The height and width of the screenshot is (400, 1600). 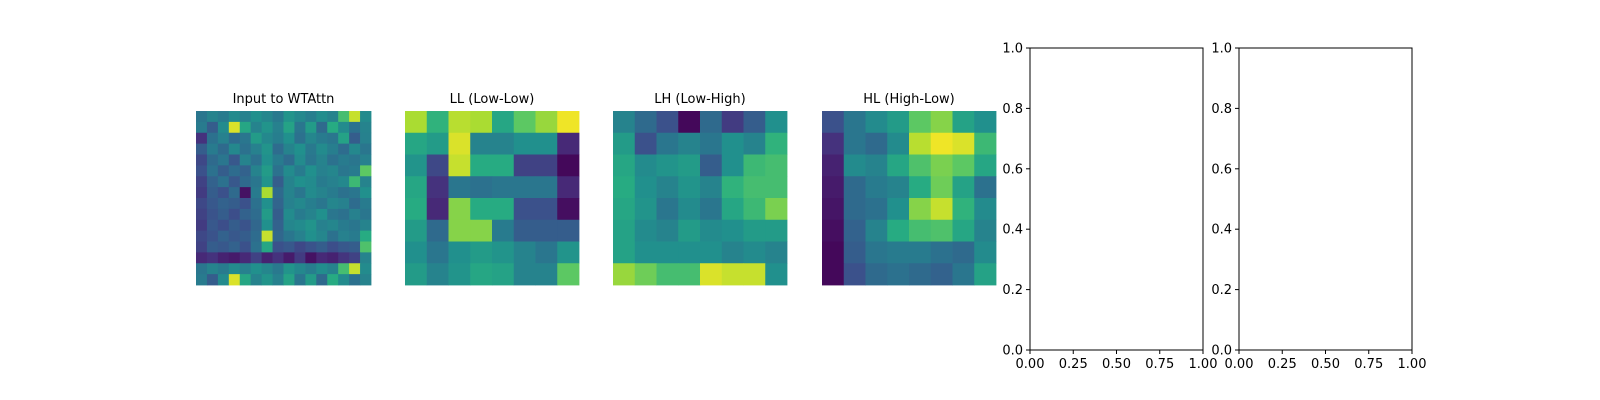 I want to click on x-tick-label: 0.25, so click(x=1073, y=364).